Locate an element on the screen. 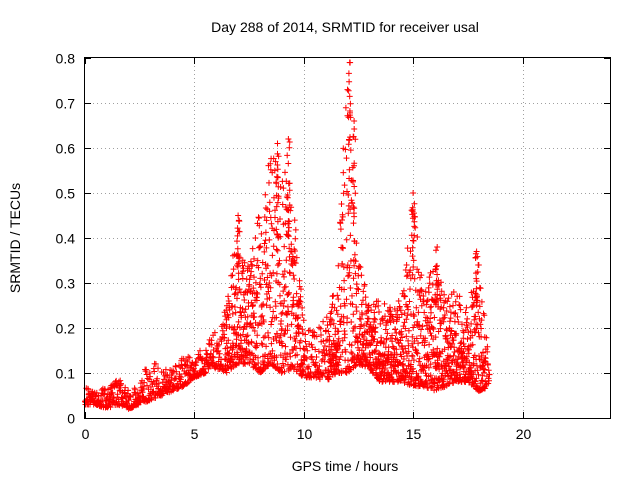 The width and height of the screenshot is (640, 480). x-tick-label: 20 is located at coordinates (524, 434).